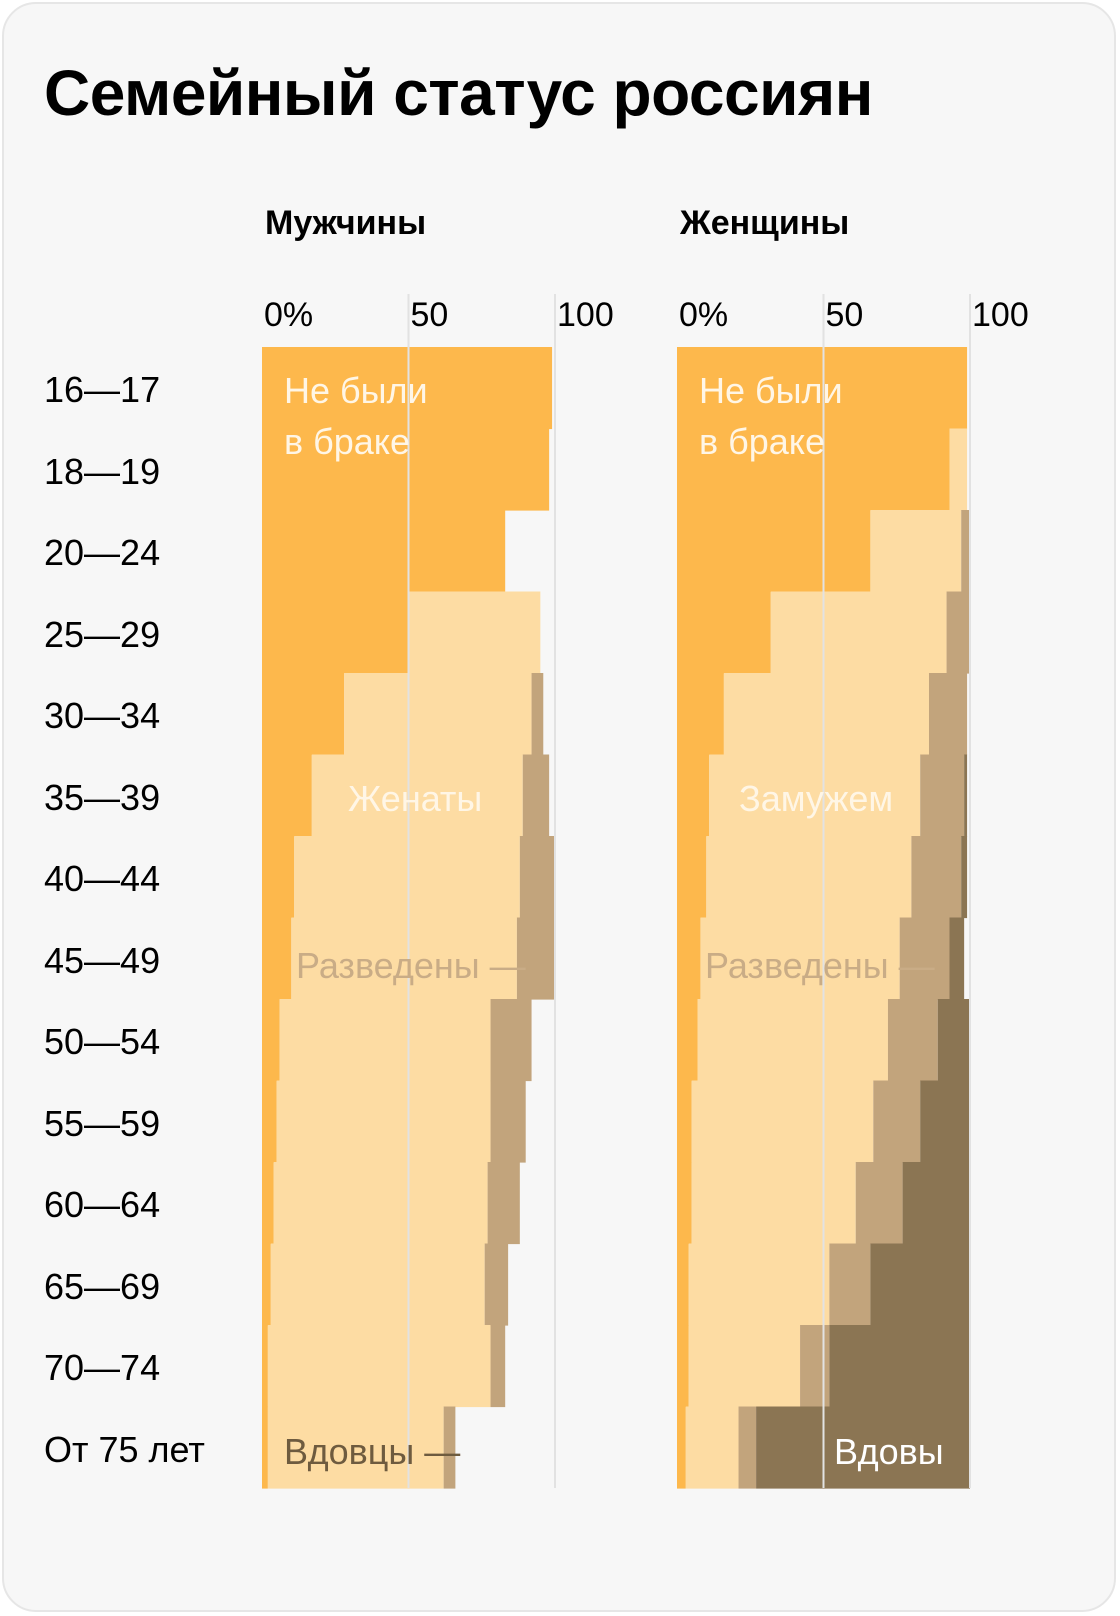 The image size is (1120, 1616). What do you see at coordinates (372, 1451) in the screenshot?
I see `men-label-widowed: Вдовцы —` at bounding box center [372, 1451].